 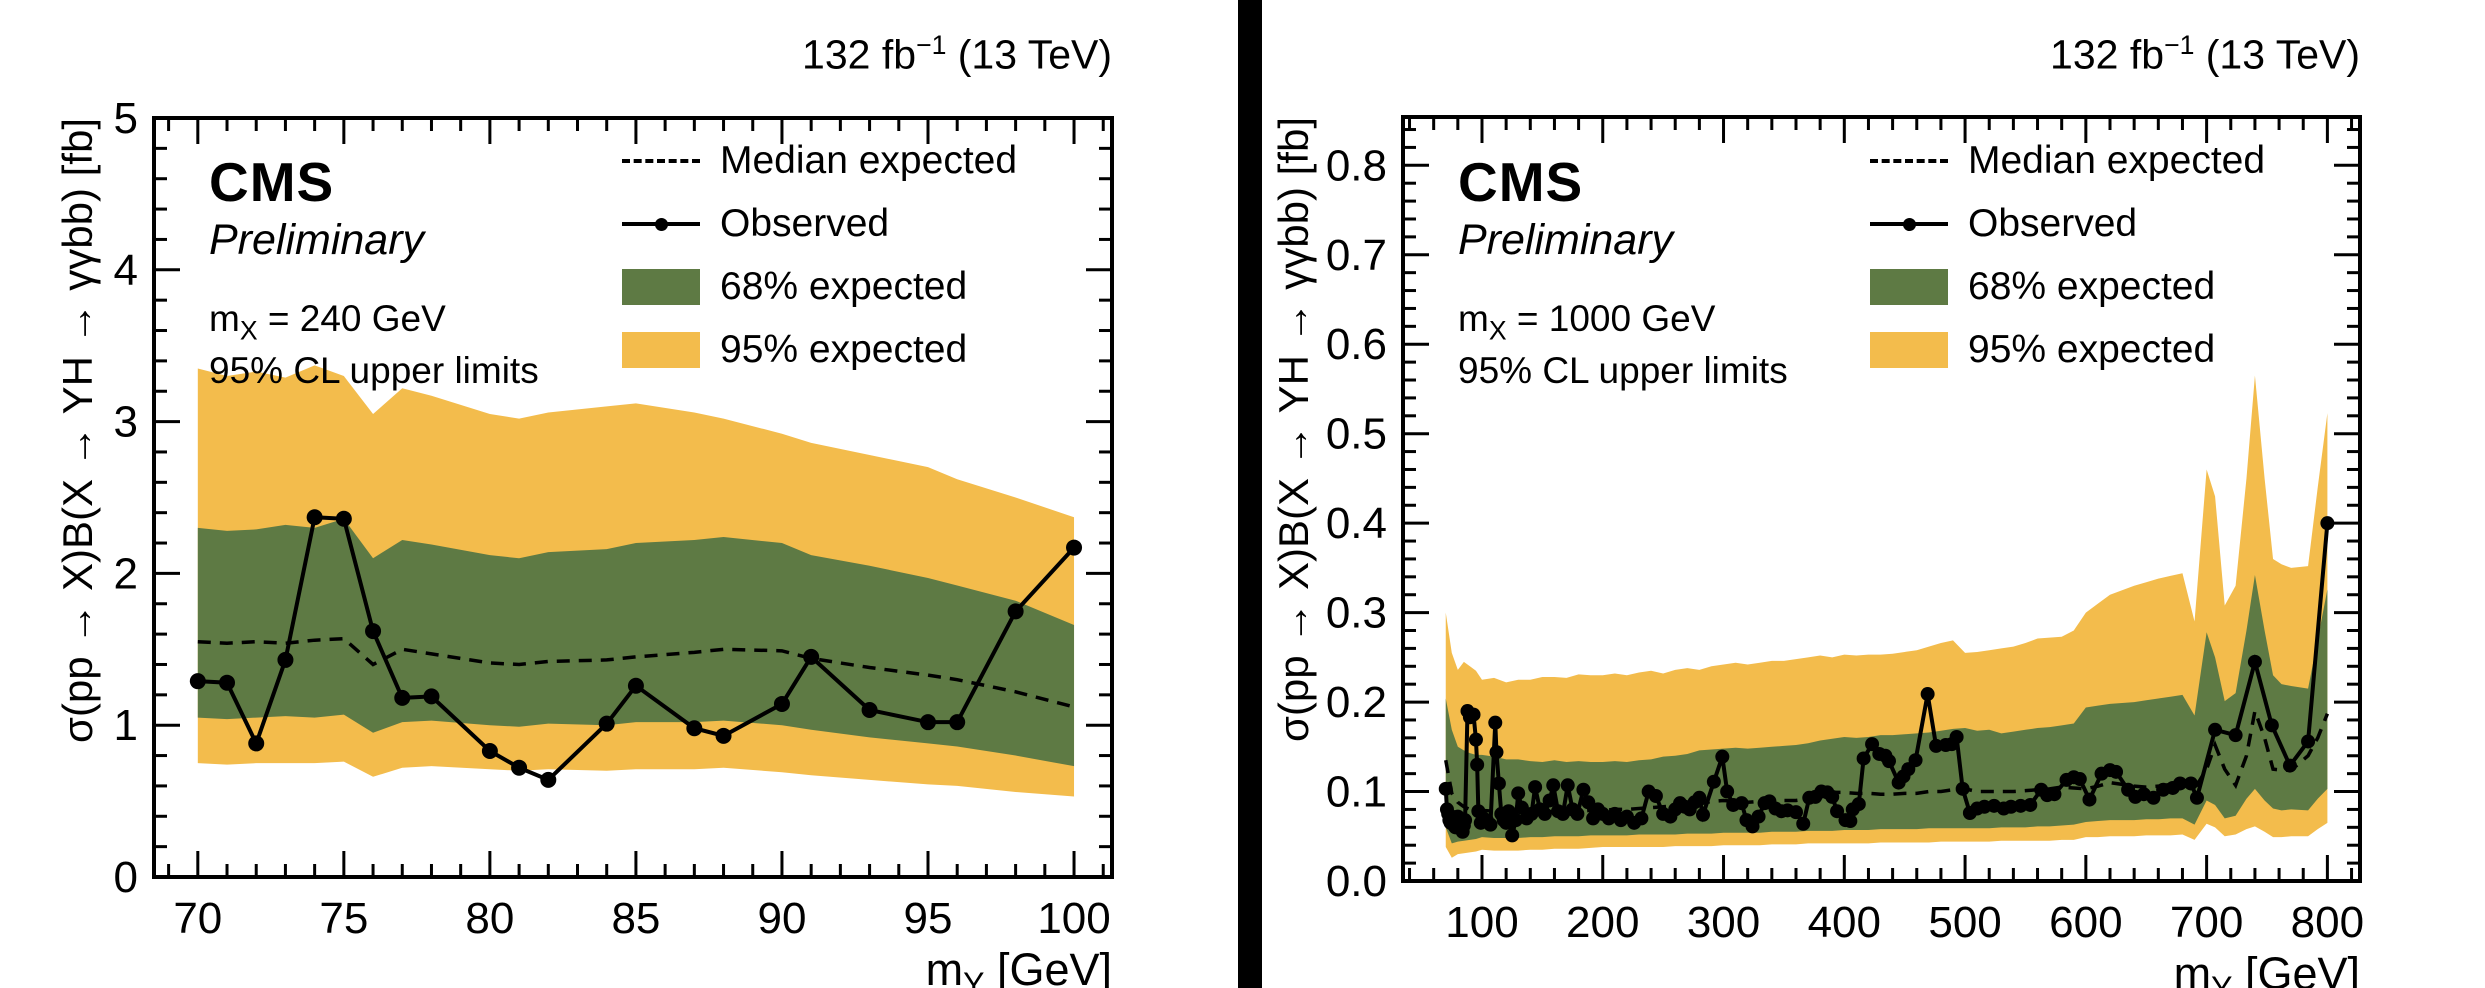 I want to click on svg-text: 0.7, so click(x=1356, y=255).